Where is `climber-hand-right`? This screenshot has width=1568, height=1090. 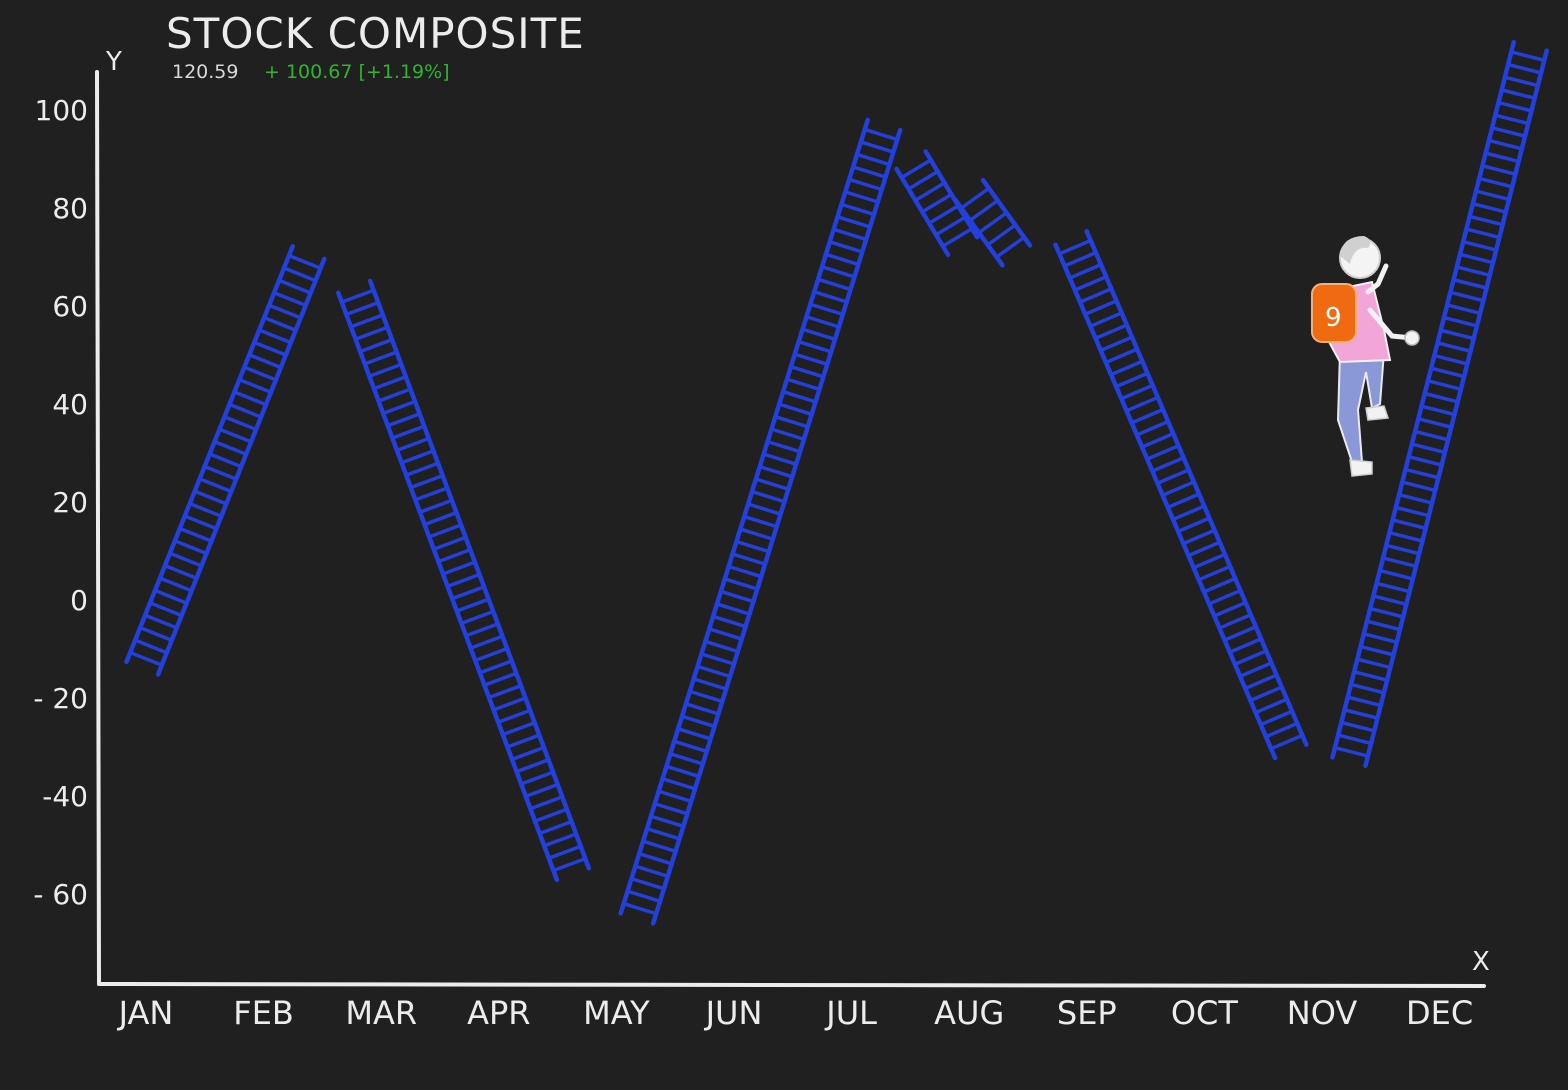
climber-hand-right is located at coordinates (1412, 338).